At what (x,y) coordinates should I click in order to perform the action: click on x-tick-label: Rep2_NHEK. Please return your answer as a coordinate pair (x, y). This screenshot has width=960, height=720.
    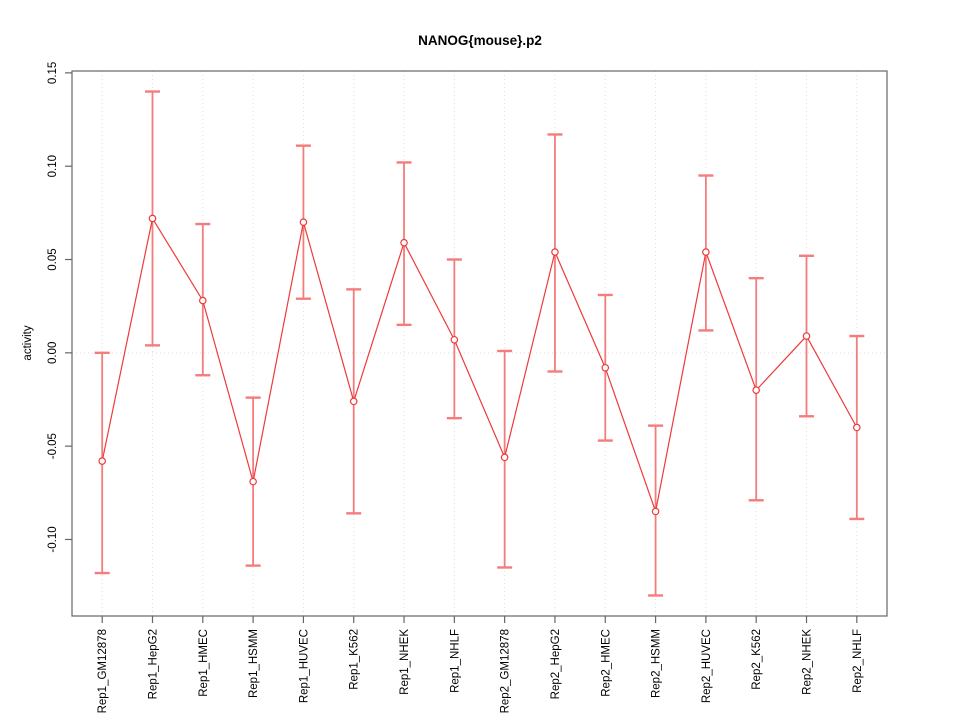
    Looking at the image, I should click on (808, 662).